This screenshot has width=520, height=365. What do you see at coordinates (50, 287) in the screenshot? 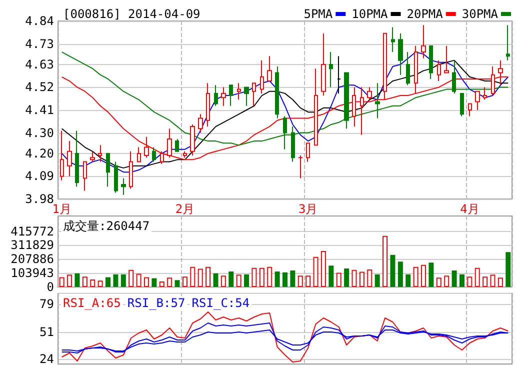
I see `y-tick-label: 0` at bounding box center [50, 287].